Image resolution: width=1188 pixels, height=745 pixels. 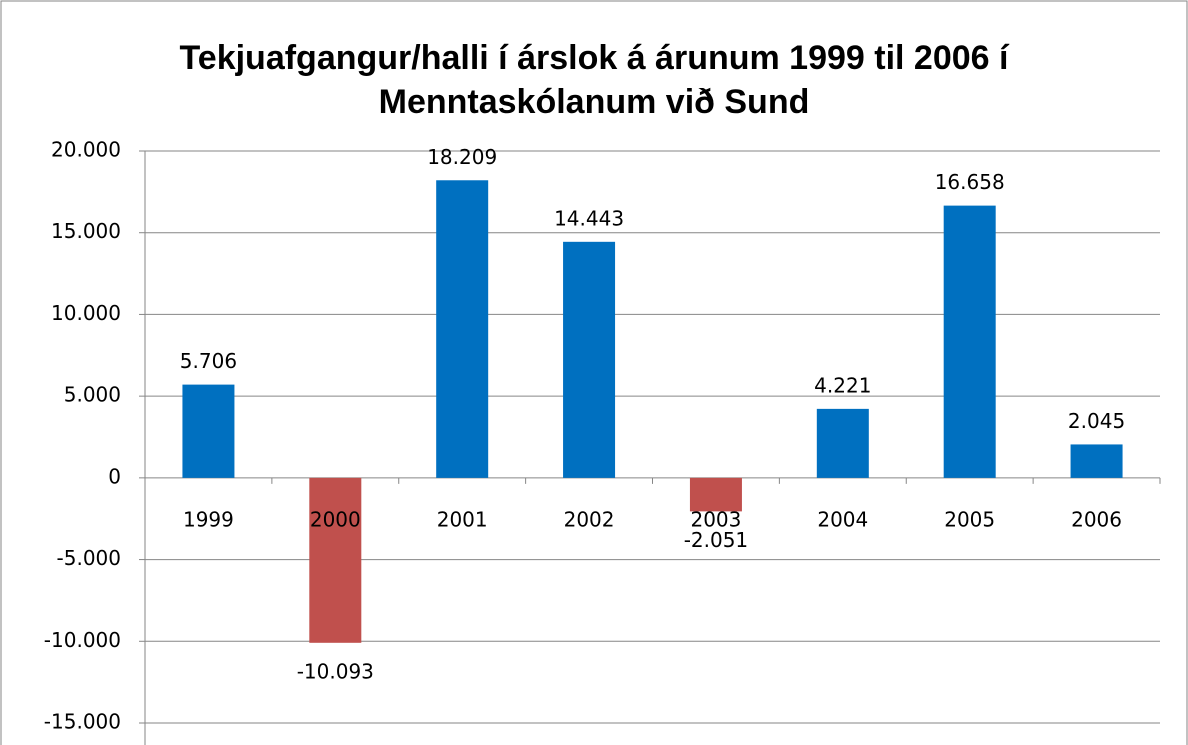 What do you see at coordinates (969, 519) in the screenshot?
I see `x-tick-label: 2005` at bounding box center [969, 519].